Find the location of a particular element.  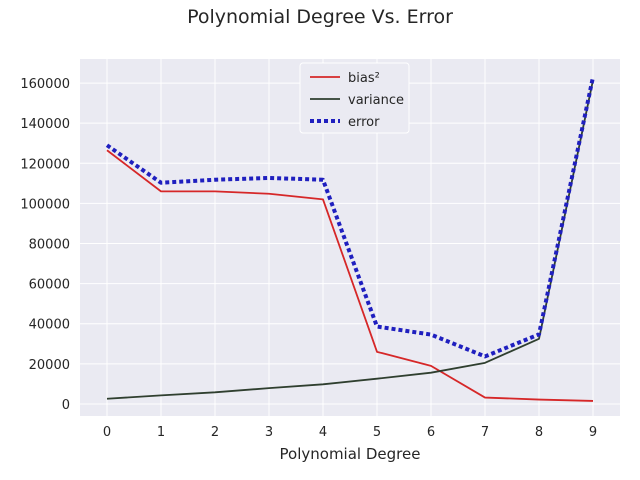

x-tick-label: 1 is located at coordinates (161, 432).